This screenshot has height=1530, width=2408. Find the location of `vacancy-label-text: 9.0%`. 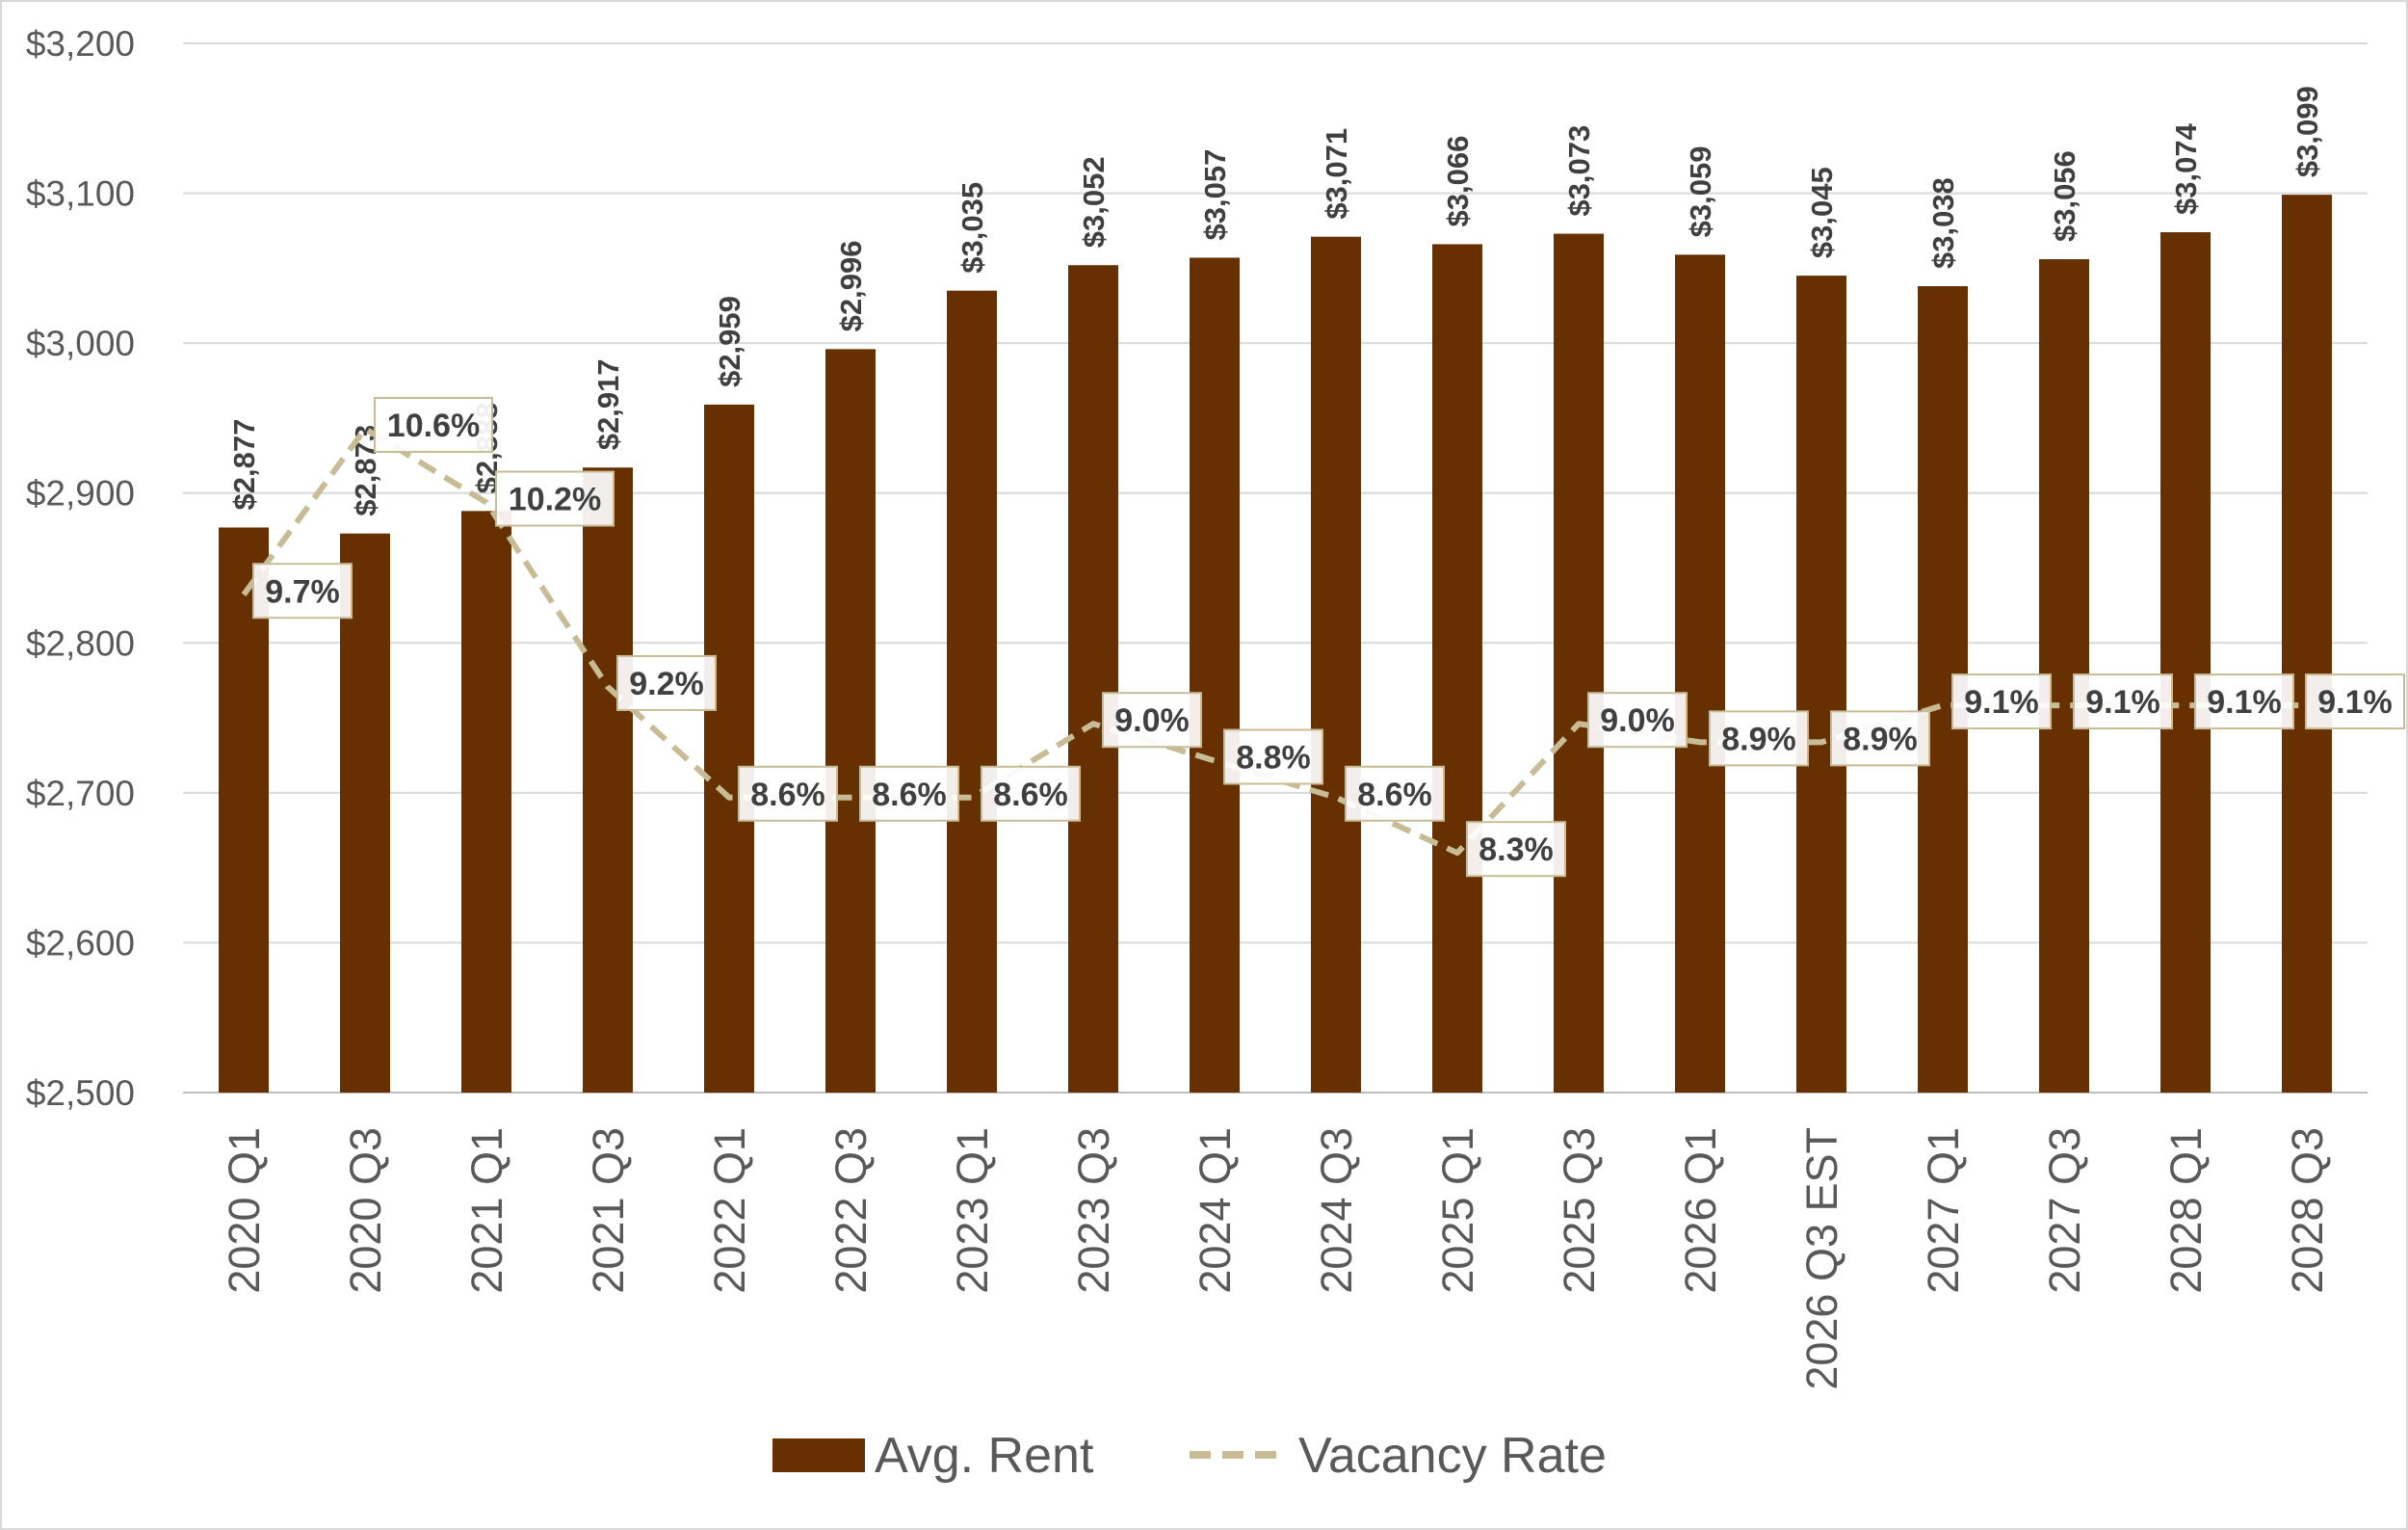

vacancy-label-text: 9.0% is located at coordinates (1637, 720).